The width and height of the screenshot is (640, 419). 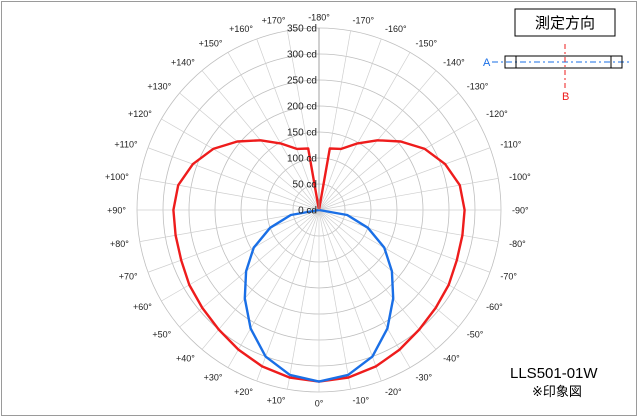 I want to click on angle-tick-label: -100°, so click(x=520, y=177).